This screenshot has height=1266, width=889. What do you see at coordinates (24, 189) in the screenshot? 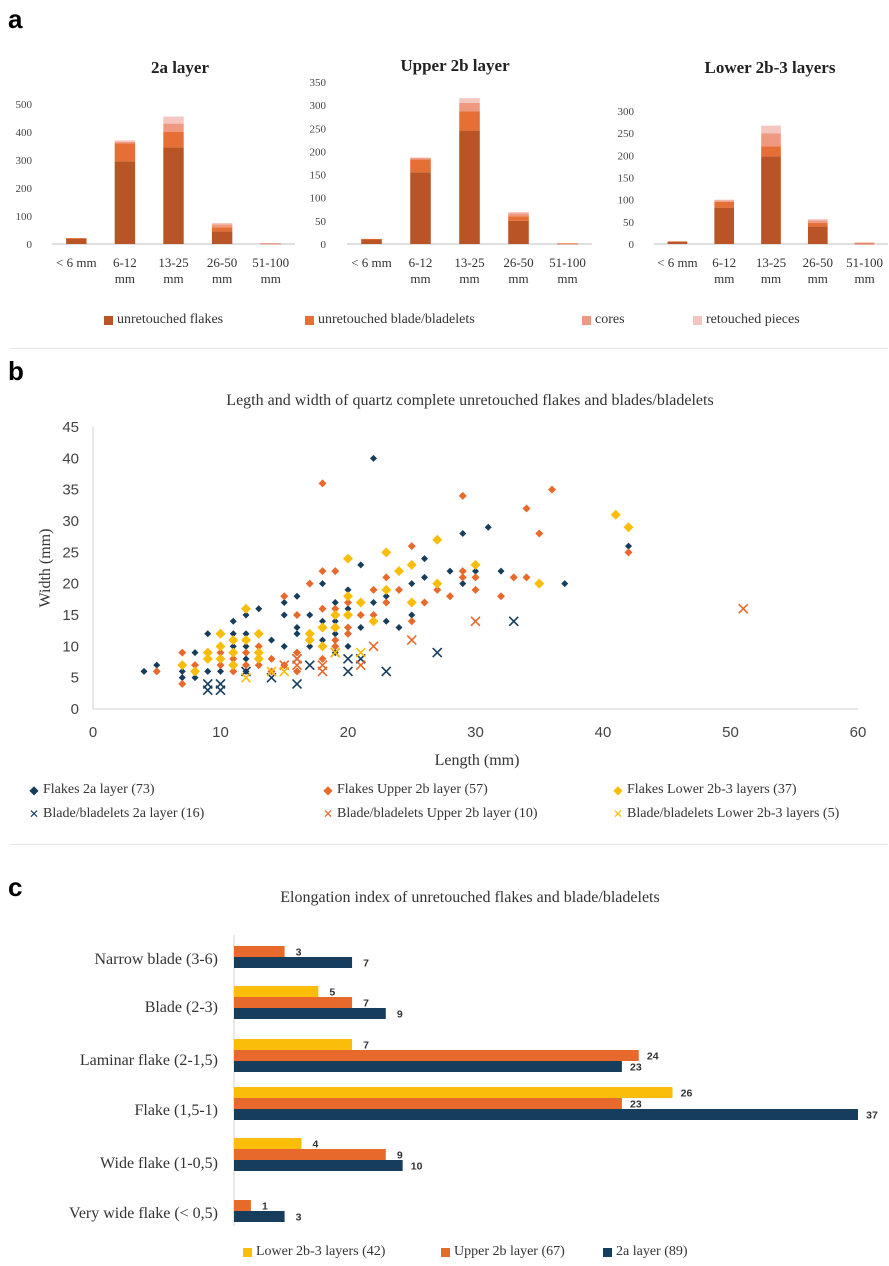
I see `y-tick-label: 200` at bounding box center [24, 189].